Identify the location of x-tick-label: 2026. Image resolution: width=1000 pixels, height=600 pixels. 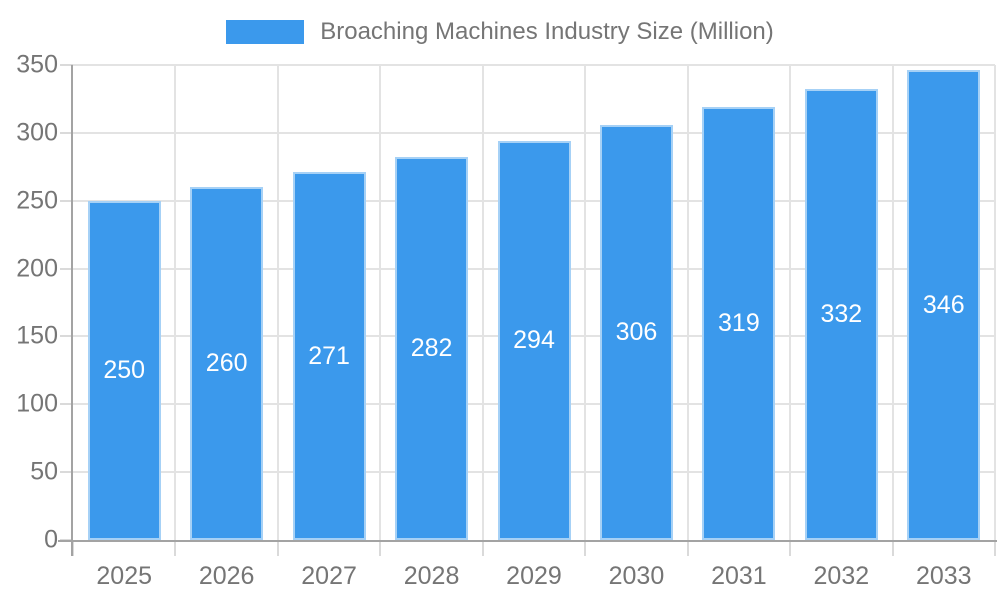
(226, 576).